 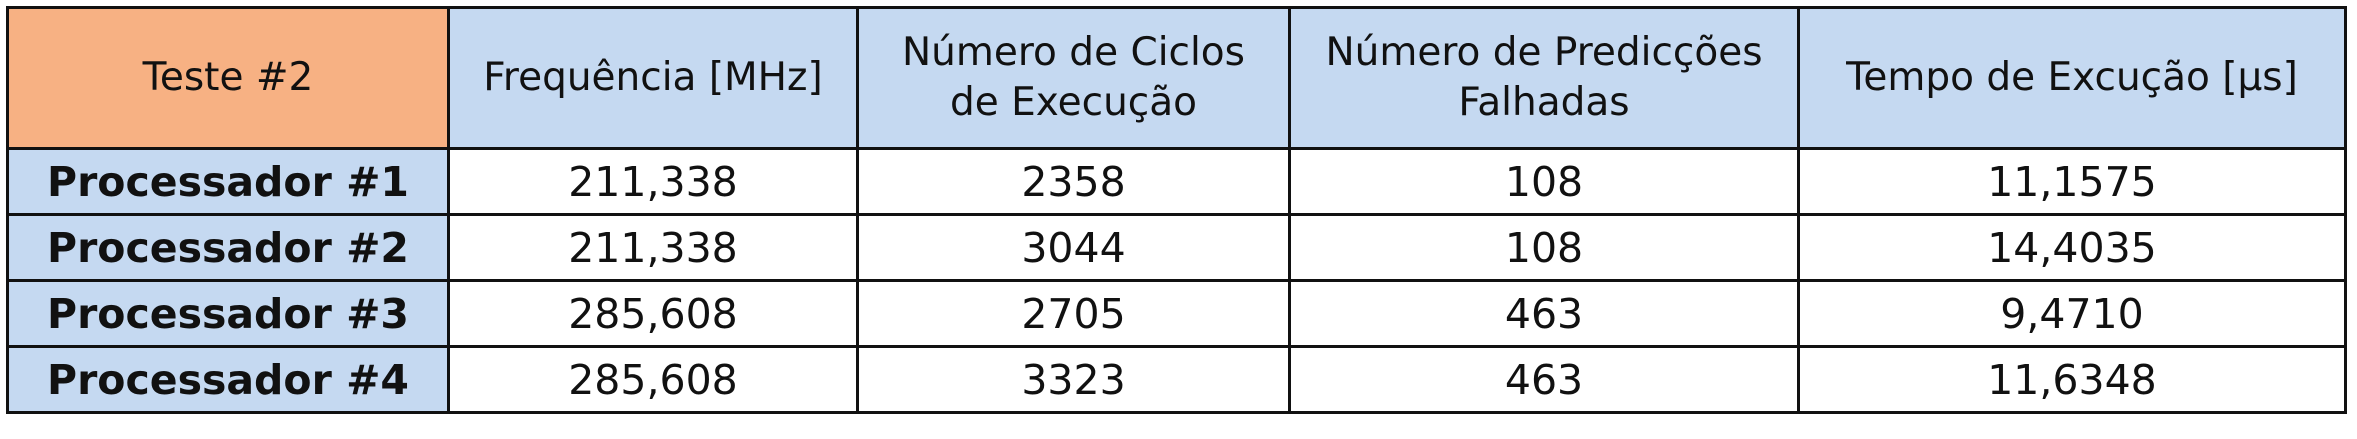 I want to click on cell-execution-cycles: 3044, so click(x=1073, y=247).